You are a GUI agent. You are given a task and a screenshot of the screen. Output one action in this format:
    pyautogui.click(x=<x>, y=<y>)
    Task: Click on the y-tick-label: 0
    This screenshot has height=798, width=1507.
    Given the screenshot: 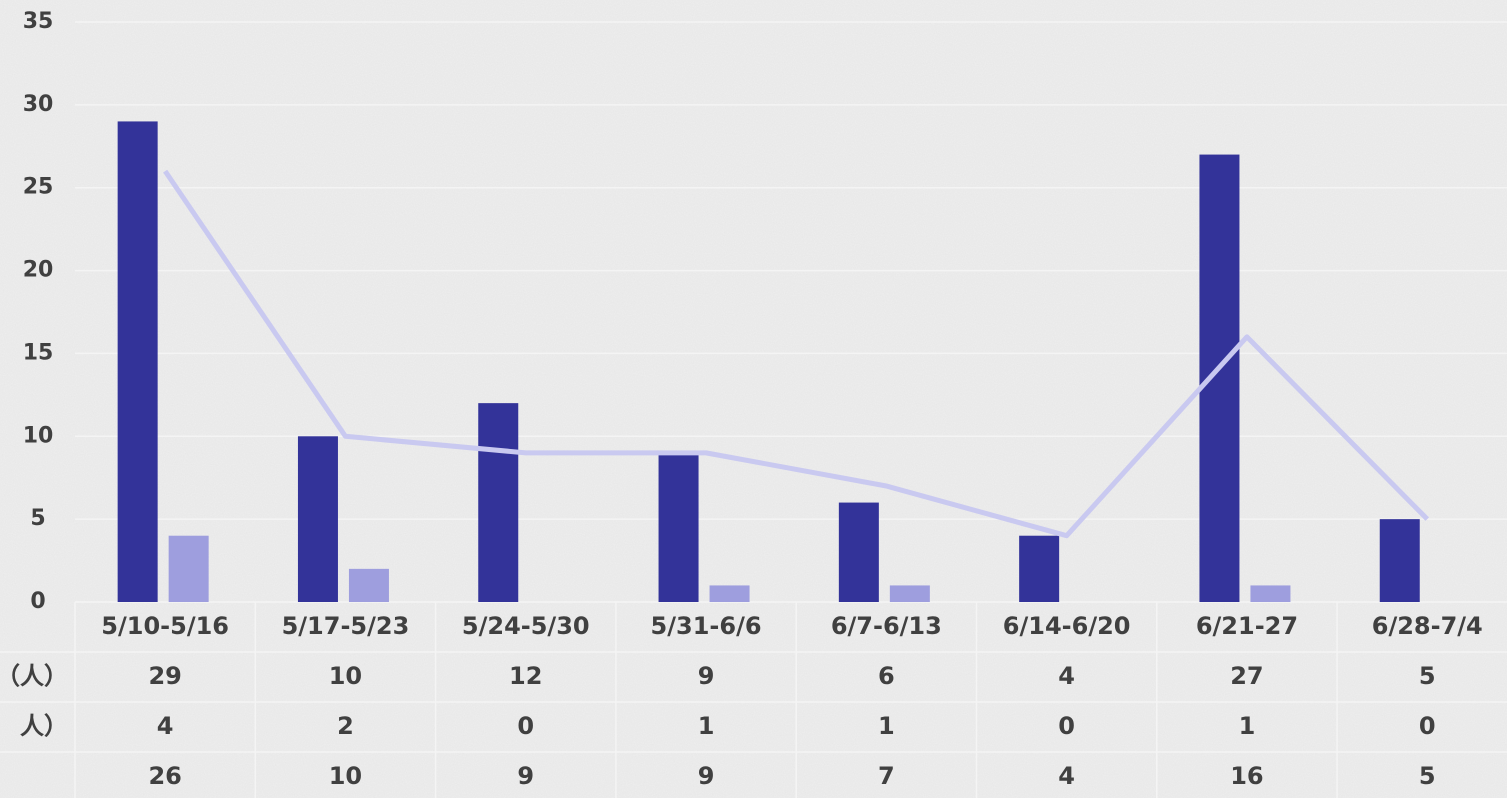 What is the action you would take?
    pyautogui.click(x=37, y=601)
    